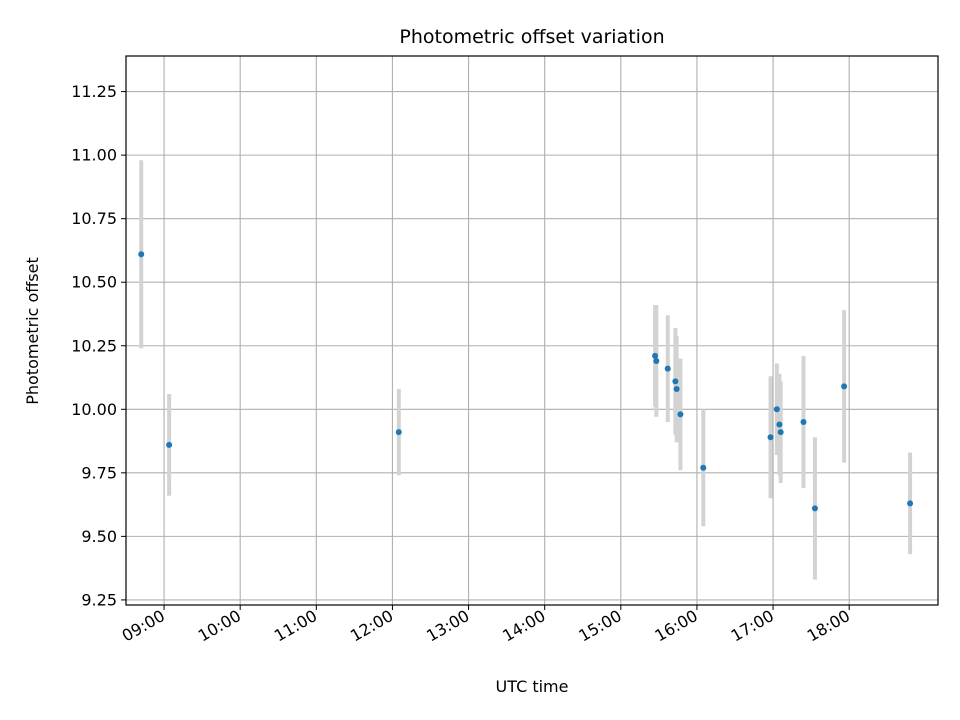  I want to click on x-axis-label: UTC time, so click(532, 686).